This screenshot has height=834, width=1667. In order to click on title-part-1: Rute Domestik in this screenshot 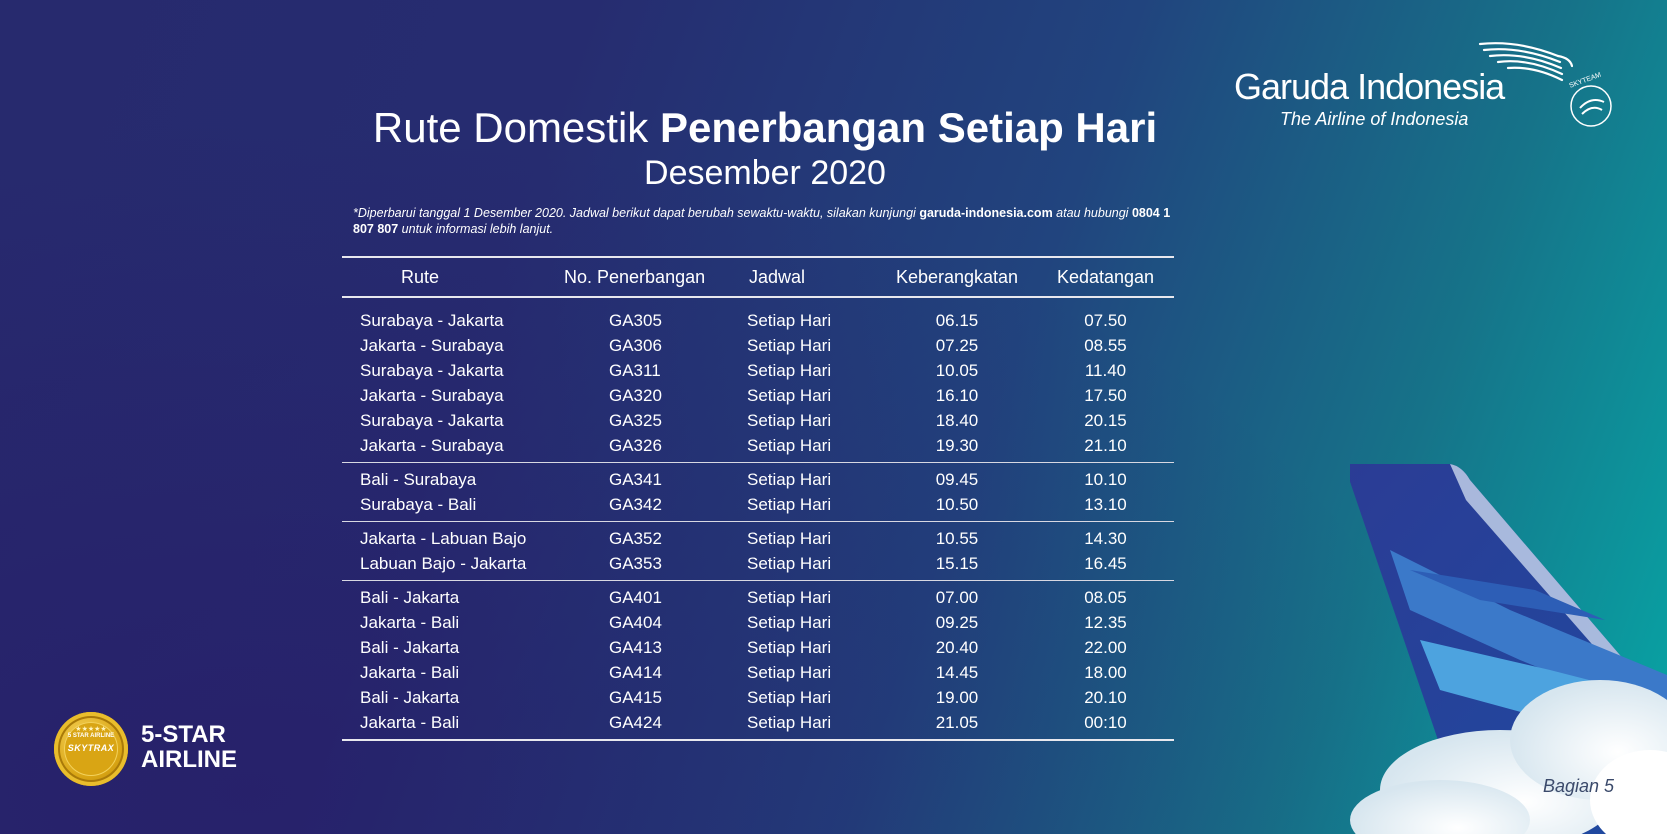, I will do `click(510, 127)`.